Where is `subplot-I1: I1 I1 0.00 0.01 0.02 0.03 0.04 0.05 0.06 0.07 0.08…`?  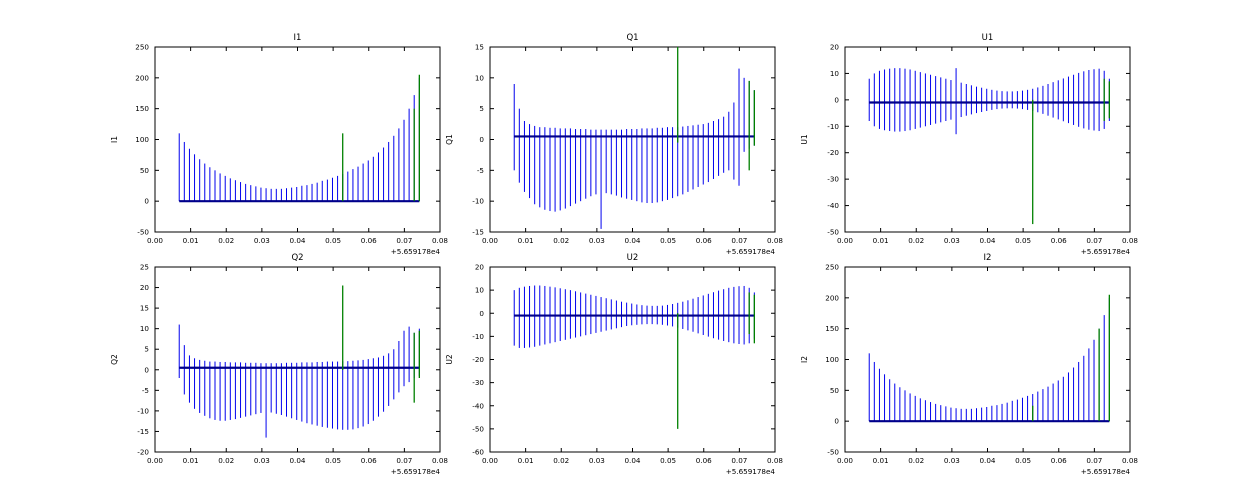
subplot-I1: I1 I1 0.00 0.01 0.02 0.03 0.04 0.05 0.06 0.07 0.08… is located at coordinates (279, 144).